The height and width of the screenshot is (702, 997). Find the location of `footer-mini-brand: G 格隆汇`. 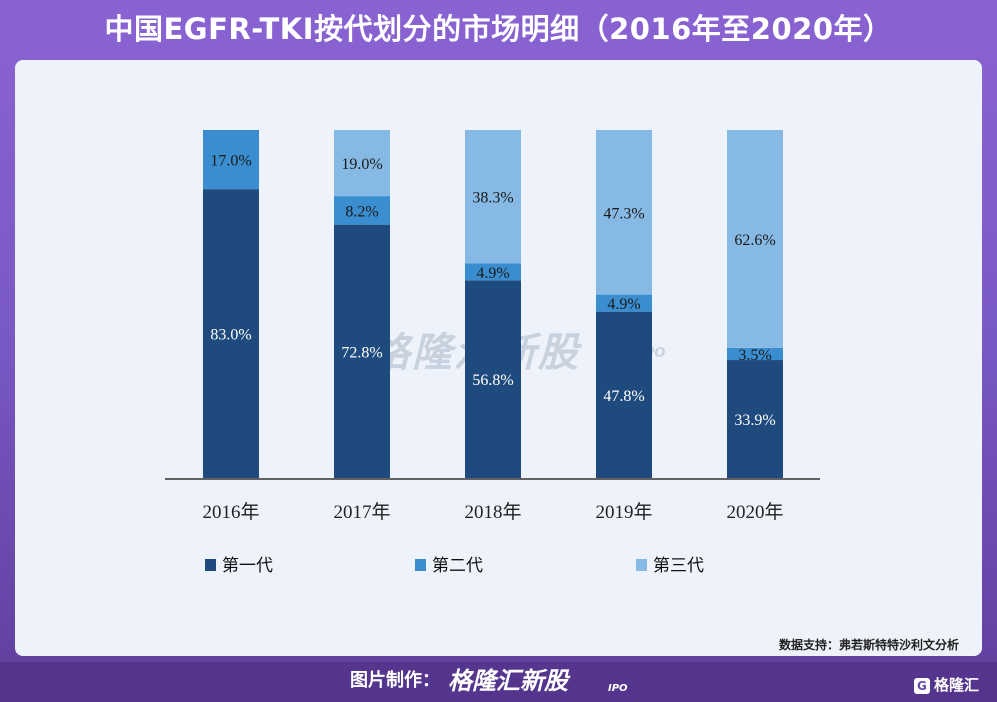

footer-mini-brand: G 格隆汇 is located at coordinates (946, 684).